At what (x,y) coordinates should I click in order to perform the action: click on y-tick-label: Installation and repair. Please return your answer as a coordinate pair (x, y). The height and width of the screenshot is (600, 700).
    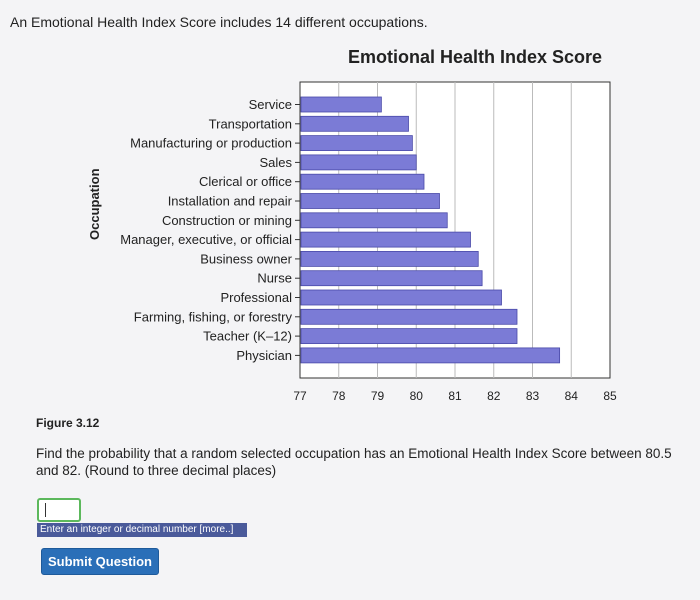
    Looking at the image, I should click on (230, 201).